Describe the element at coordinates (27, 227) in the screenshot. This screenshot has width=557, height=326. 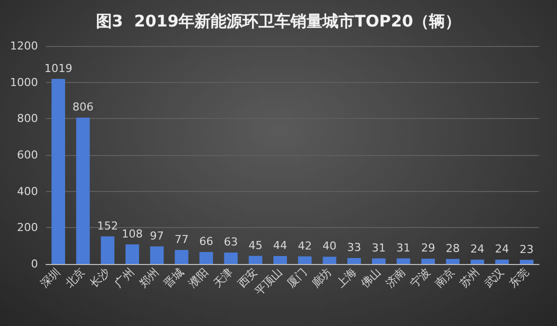
I see `y-tick-label: 200` at that location.